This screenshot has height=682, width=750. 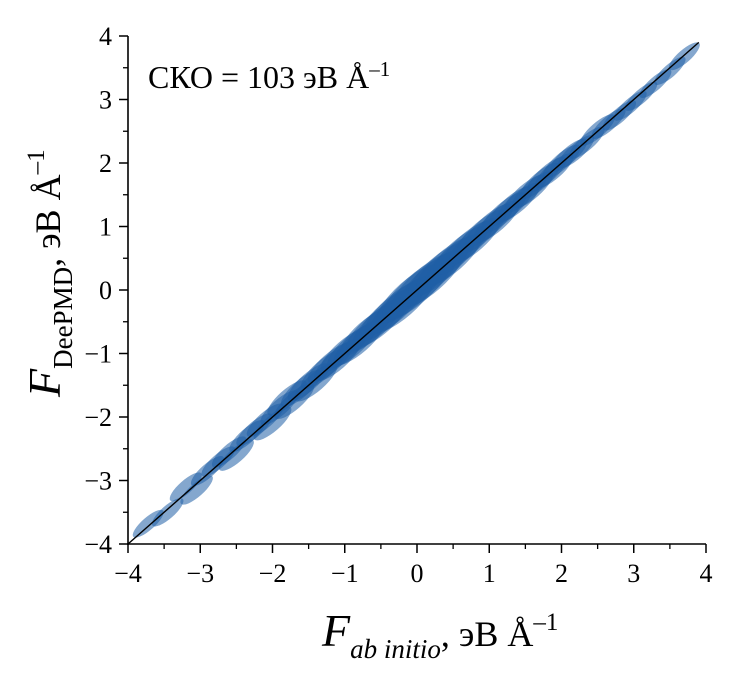 What do you see at coordinates (417, 573) in the screenshot?
I see `x-tick-label: 0` at bounding box center [417, 573].